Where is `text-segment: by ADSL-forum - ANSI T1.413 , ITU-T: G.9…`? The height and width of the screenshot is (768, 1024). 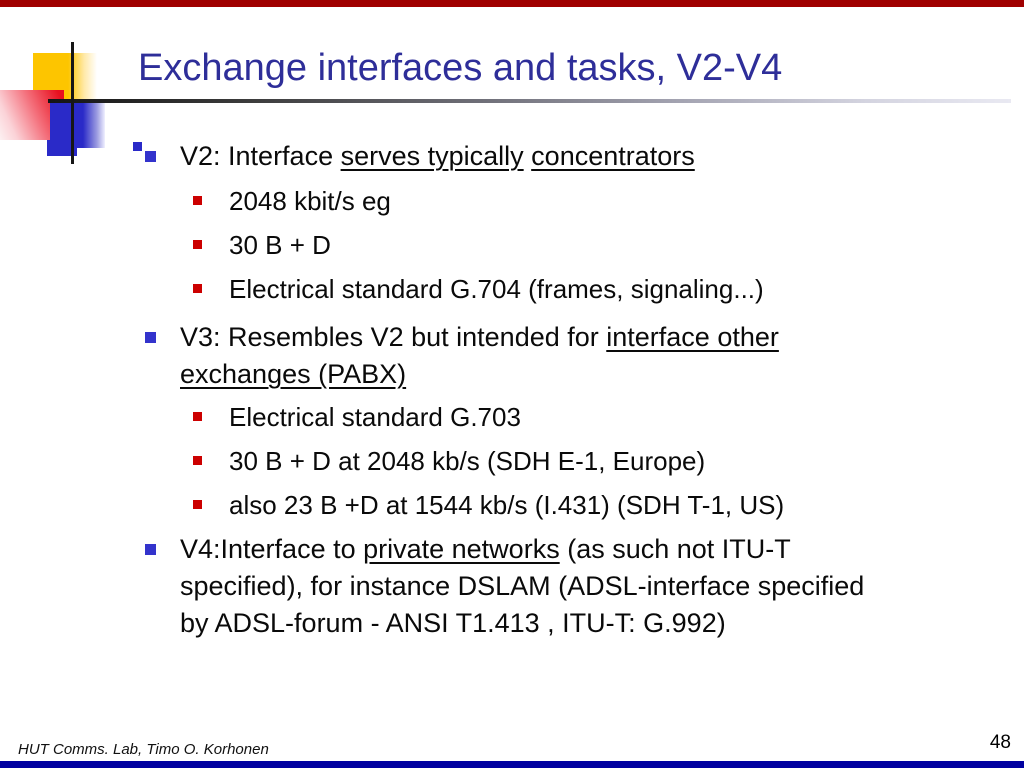 text-segment: by ADSL-forum - ANSI T1.413 , ITU-T: G.9… is located at coordinates (453, 623).